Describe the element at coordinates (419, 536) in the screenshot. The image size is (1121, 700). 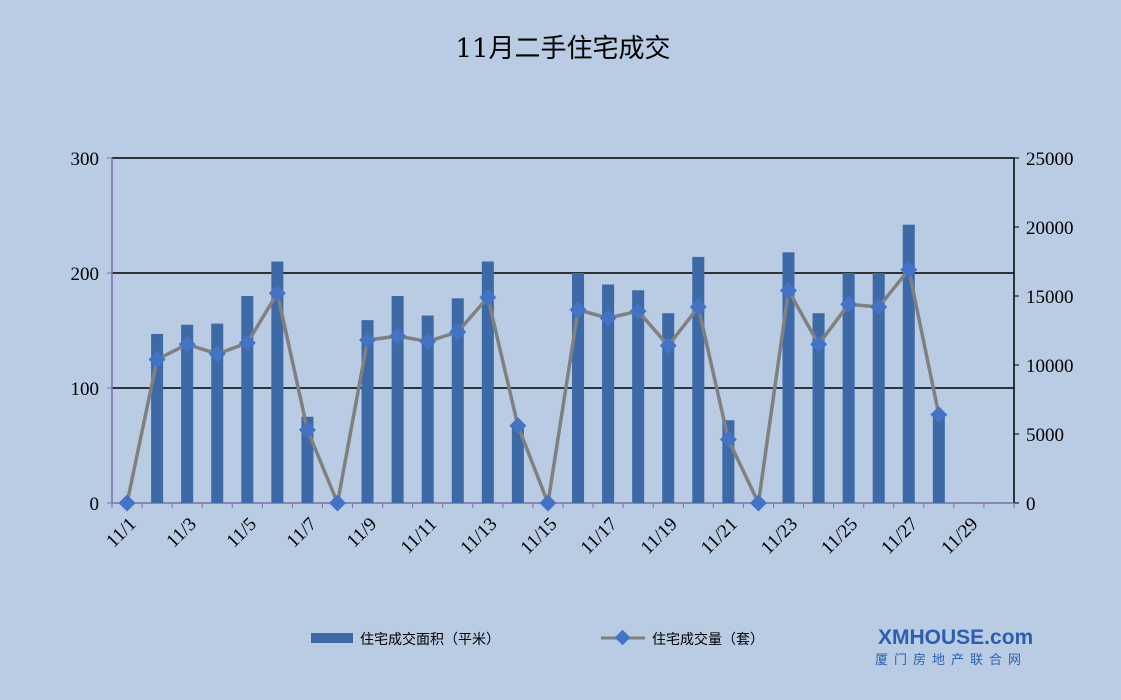
I see `x-tick-label: 11/11` at that location.